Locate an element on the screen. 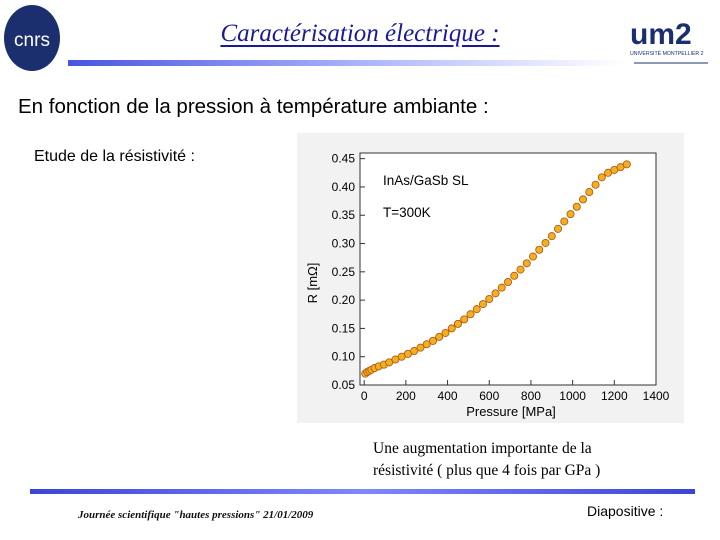 This screenshot has height=540, width=720. y-tick-label: 0.05 is located at coordinates (344, 385).